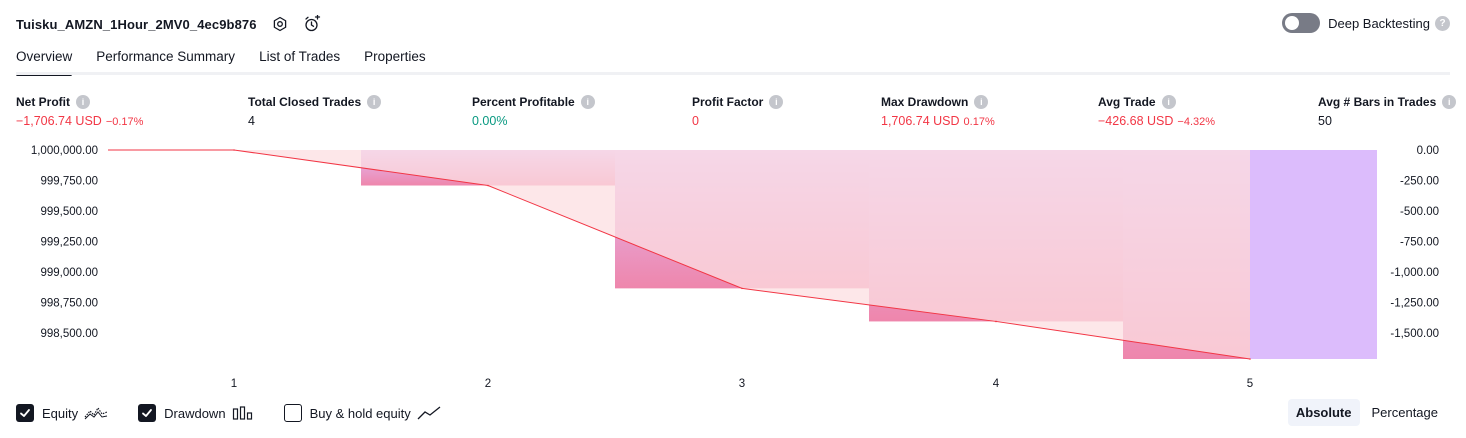  Describe the element at coordinates (1379, 23) in the screenshot. I see `deep-backtesting-label: Deep Backtesting` at that location.